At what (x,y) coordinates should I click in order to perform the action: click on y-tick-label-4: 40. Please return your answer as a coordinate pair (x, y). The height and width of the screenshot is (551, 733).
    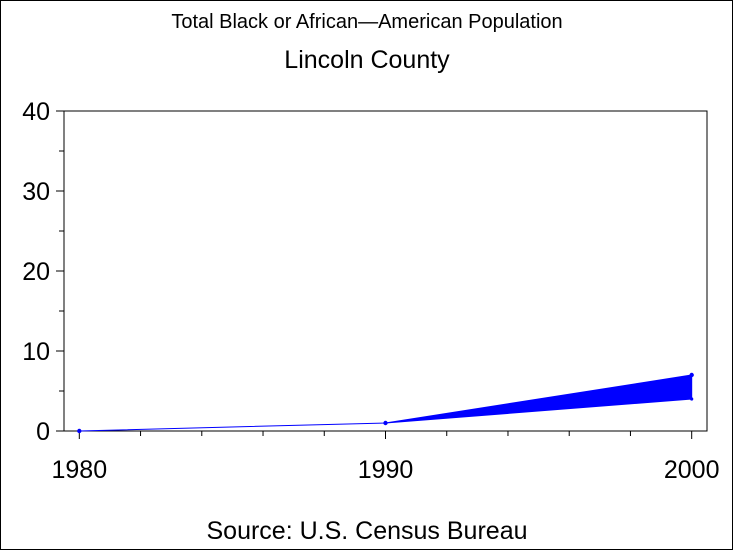
    Looking at the image, I should click on (36, 112).